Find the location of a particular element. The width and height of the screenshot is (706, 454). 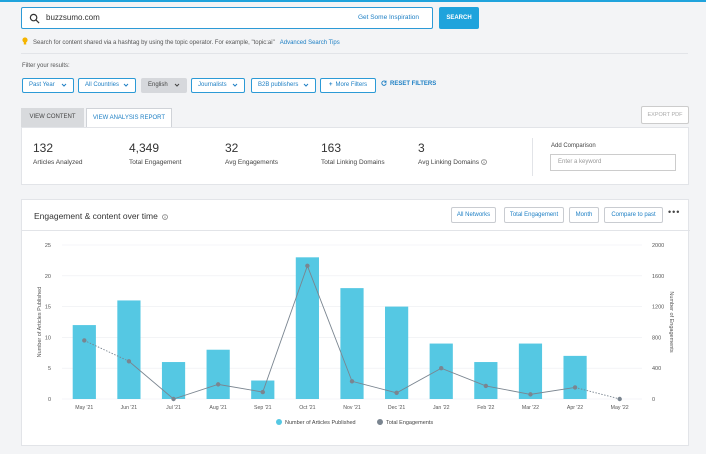

y-right-tick-label: 0 is located at coordinates (653, 400).